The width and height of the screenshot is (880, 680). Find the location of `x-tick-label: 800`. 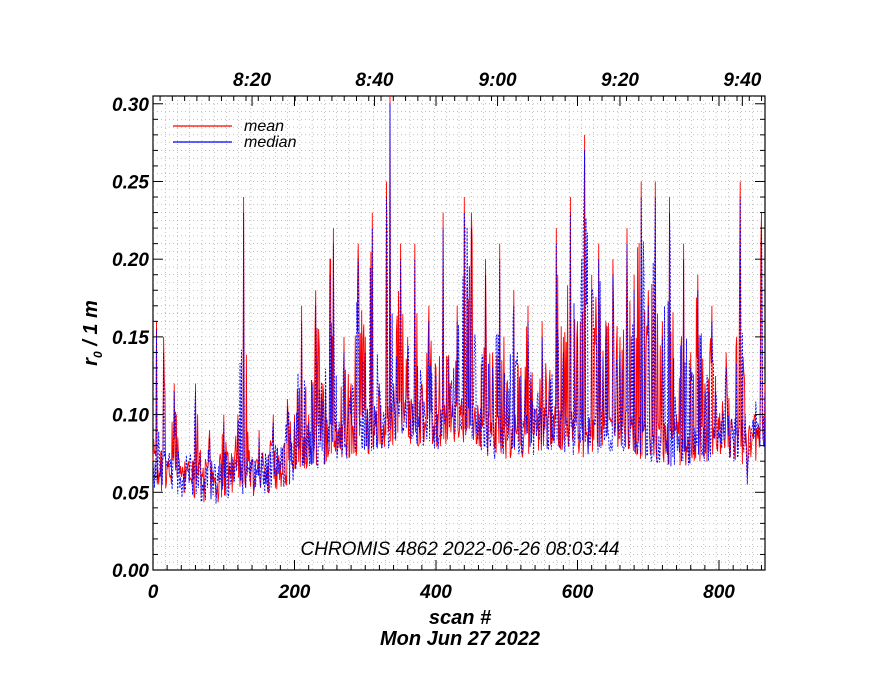

x-tick-label: 800 is located at coordinates (719, 592).